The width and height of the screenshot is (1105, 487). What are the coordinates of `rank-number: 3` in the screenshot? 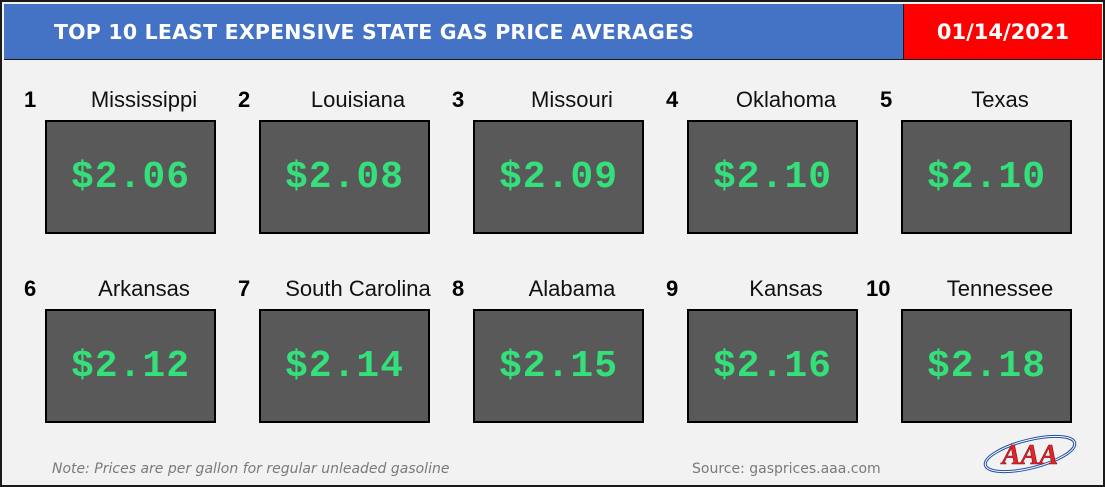 It's located at (458, 99).